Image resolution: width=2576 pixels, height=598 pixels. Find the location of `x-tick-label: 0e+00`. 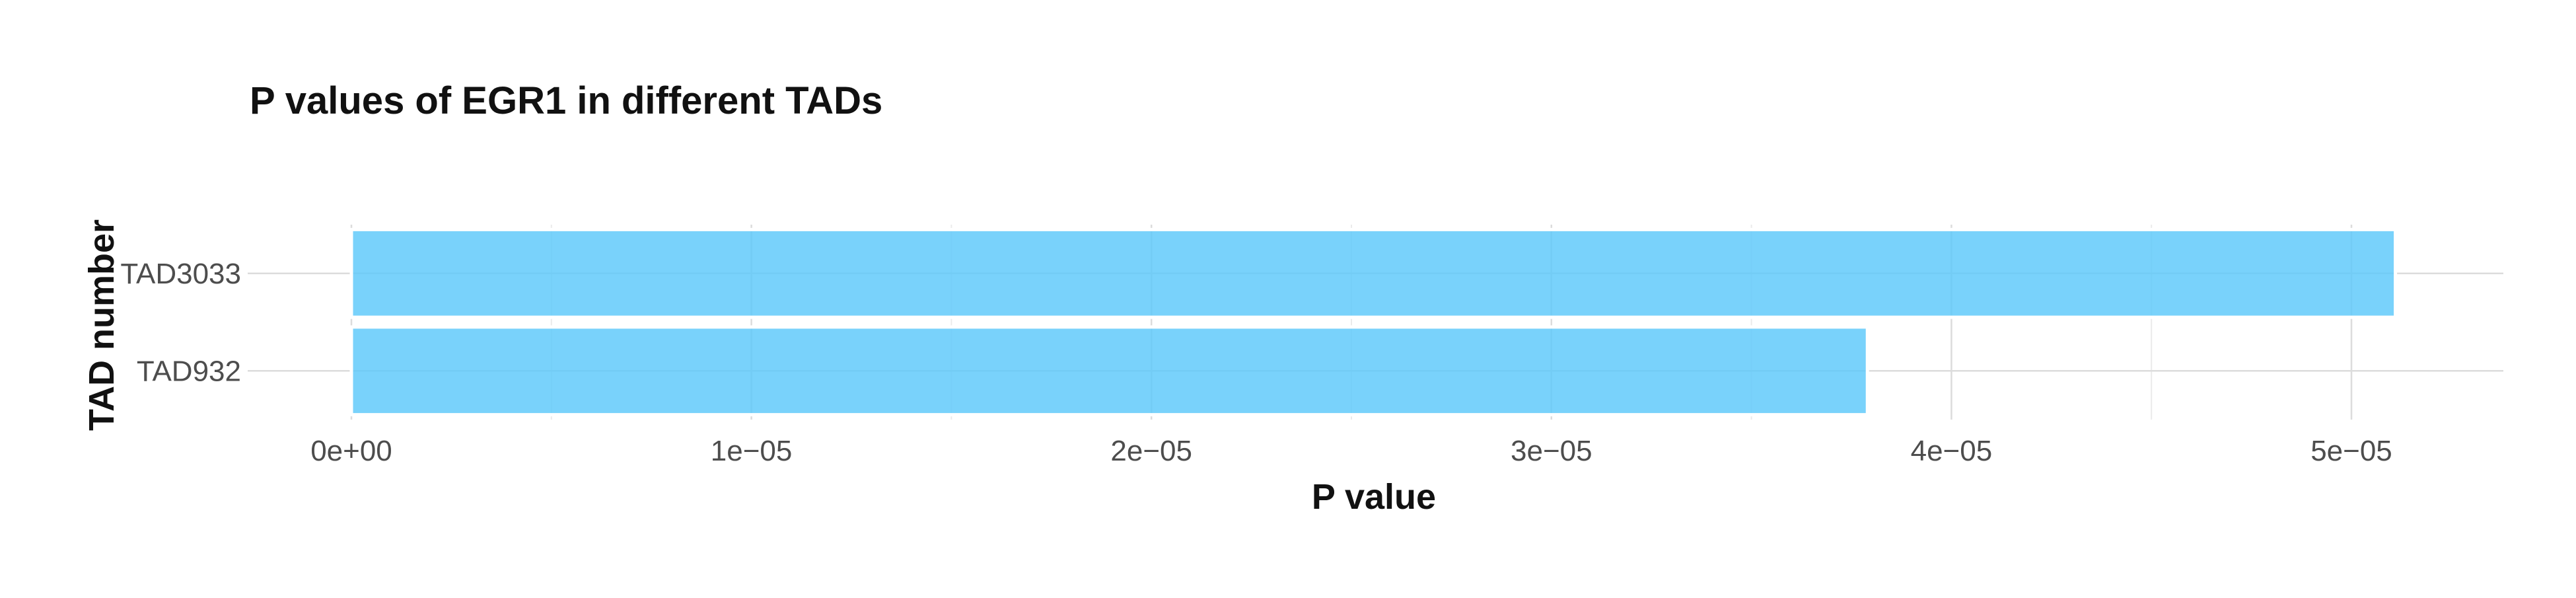

x-tick-label: 0e+00 is located at coordinates (351, 451).